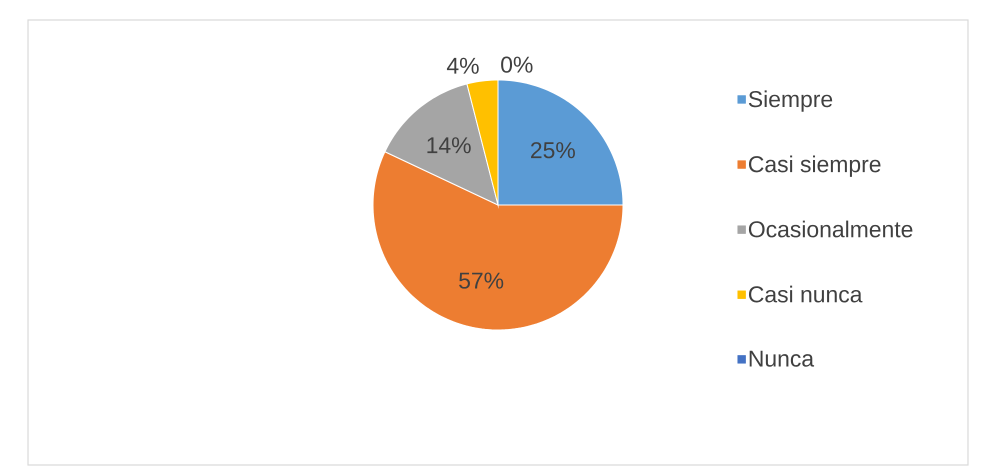 The height and width of the screenshot is (471, 991). I want to click on legend-label: Casi nunca, so click(805, 294).